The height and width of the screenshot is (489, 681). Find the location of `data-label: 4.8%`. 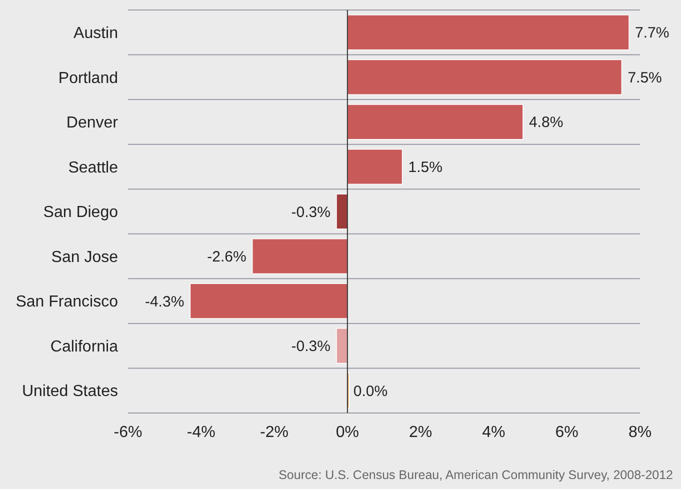

data-label: 4.8% is located at coordinates (546, 123).